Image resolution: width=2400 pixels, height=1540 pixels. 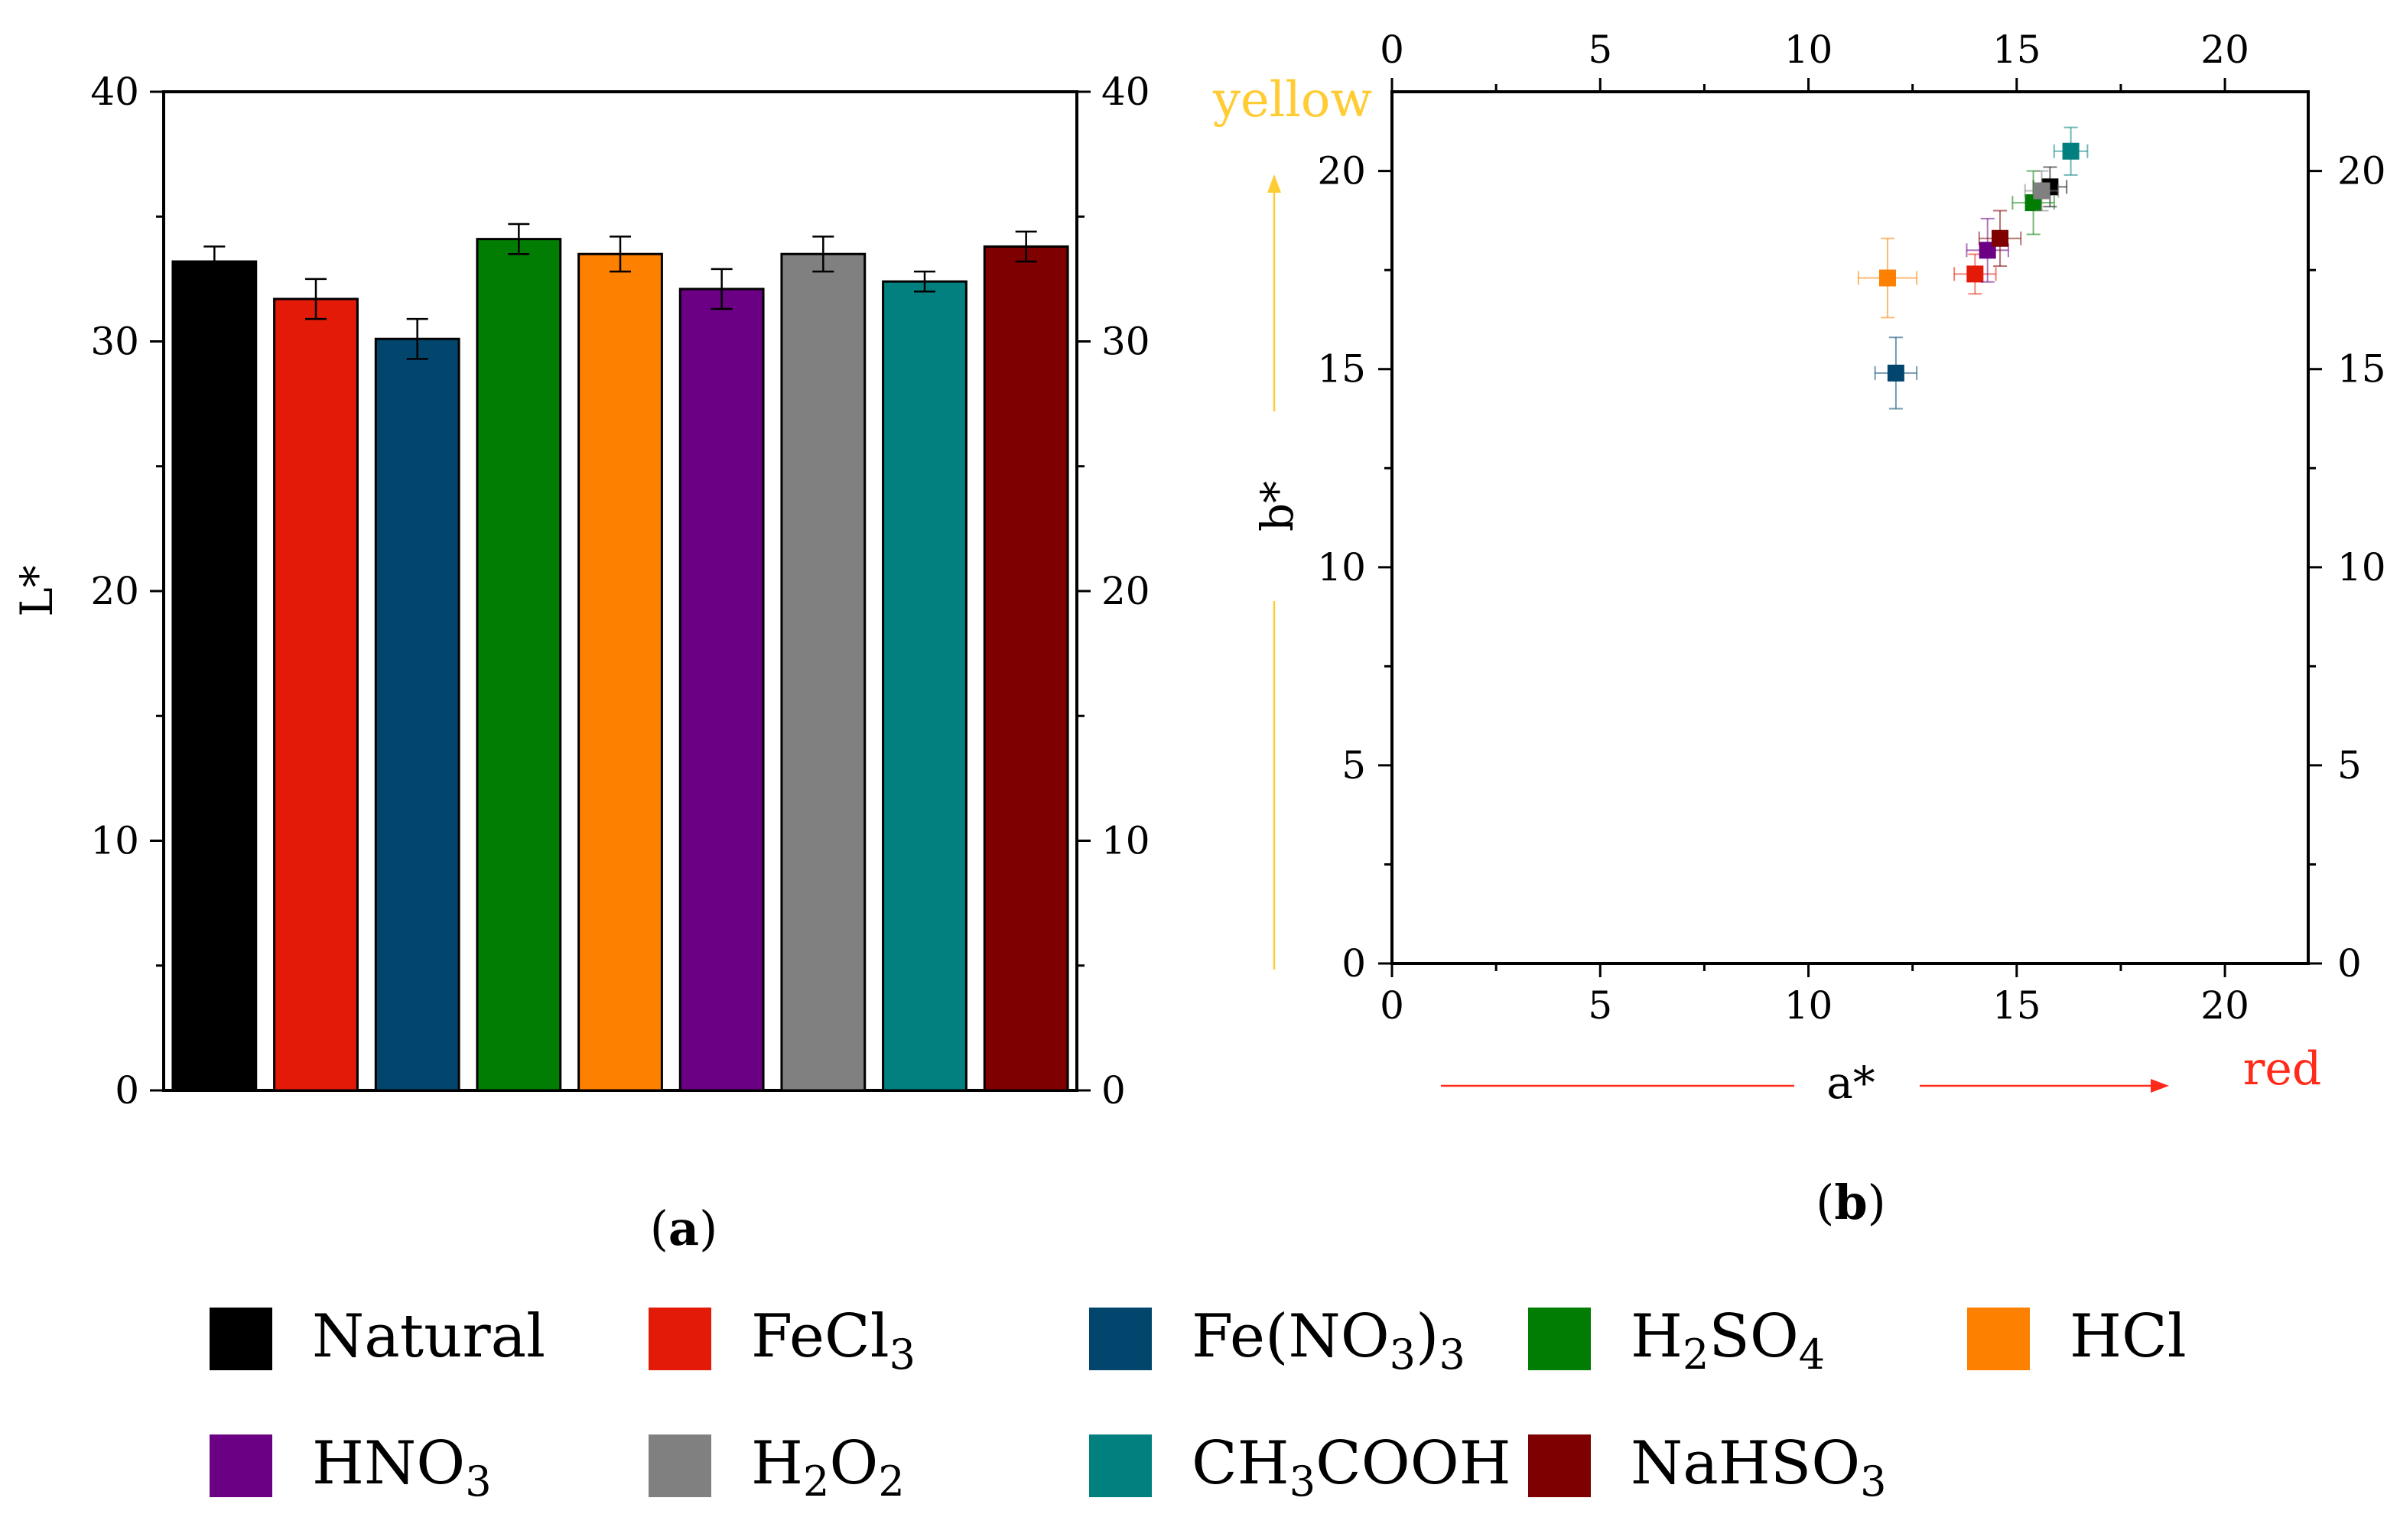 I want to click on legend-label-part: HCl, so click(x=2128, y=1336).